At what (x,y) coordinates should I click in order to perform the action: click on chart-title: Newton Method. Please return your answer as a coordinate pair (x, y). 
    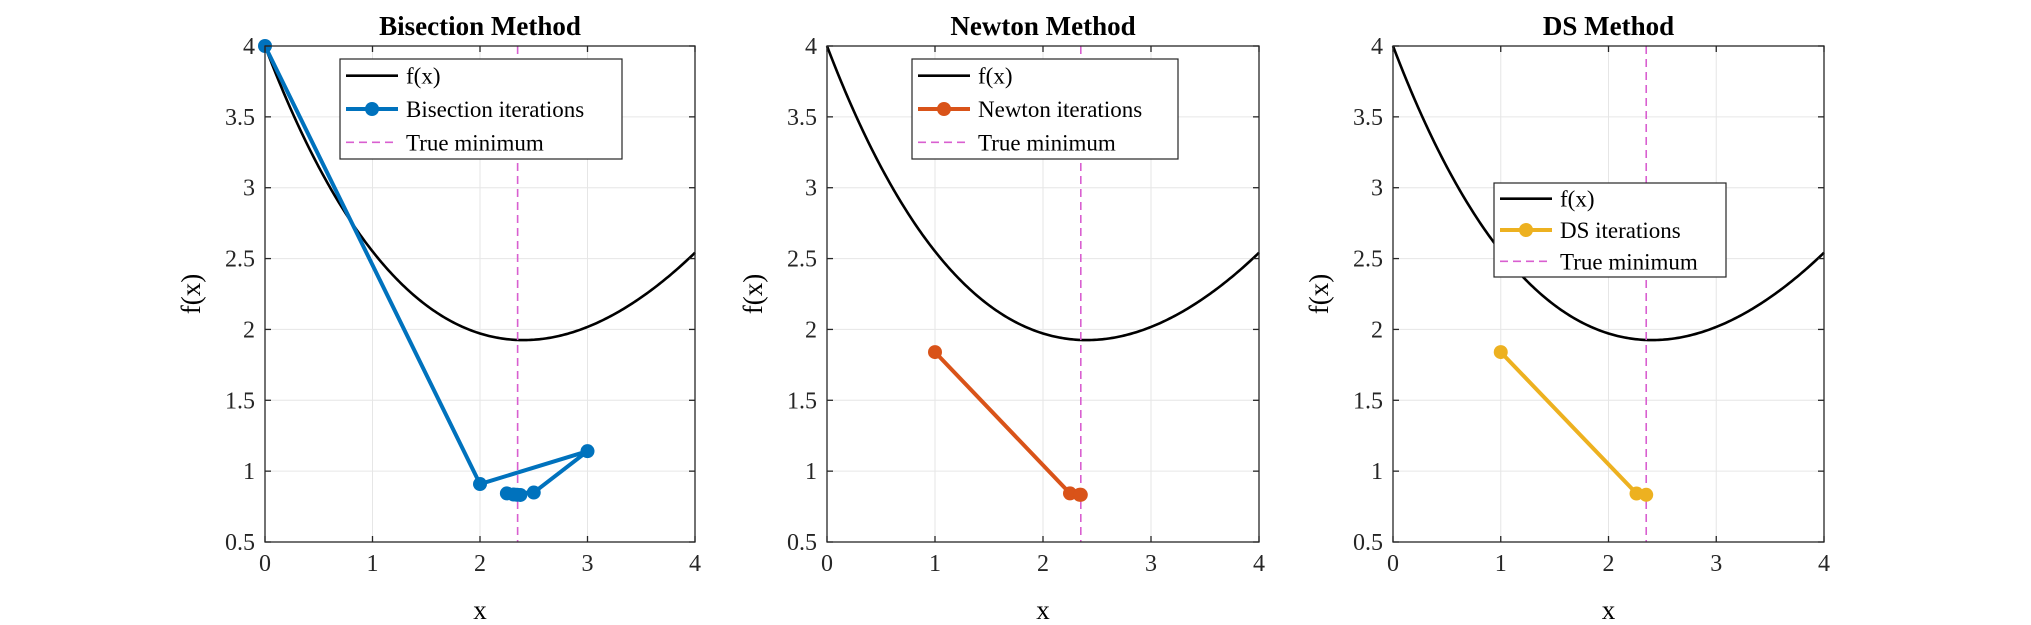
    Looking at the image, I should click on (1042, 26).